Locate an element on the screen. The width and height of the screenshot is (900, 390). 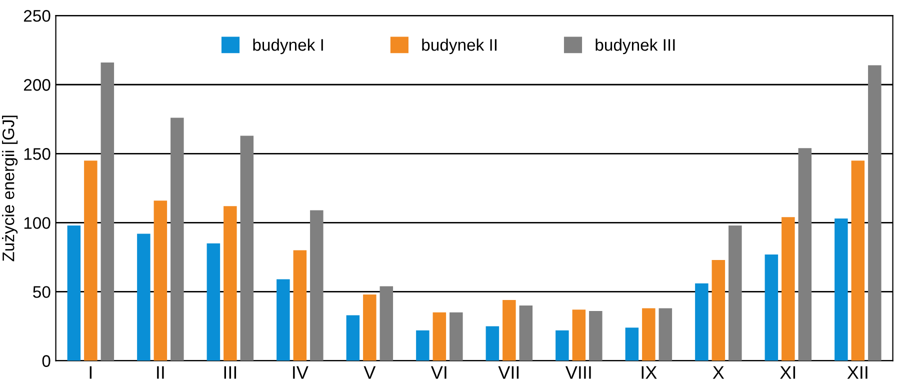
x-tick-label: XI is located at coordinates (788, 372).